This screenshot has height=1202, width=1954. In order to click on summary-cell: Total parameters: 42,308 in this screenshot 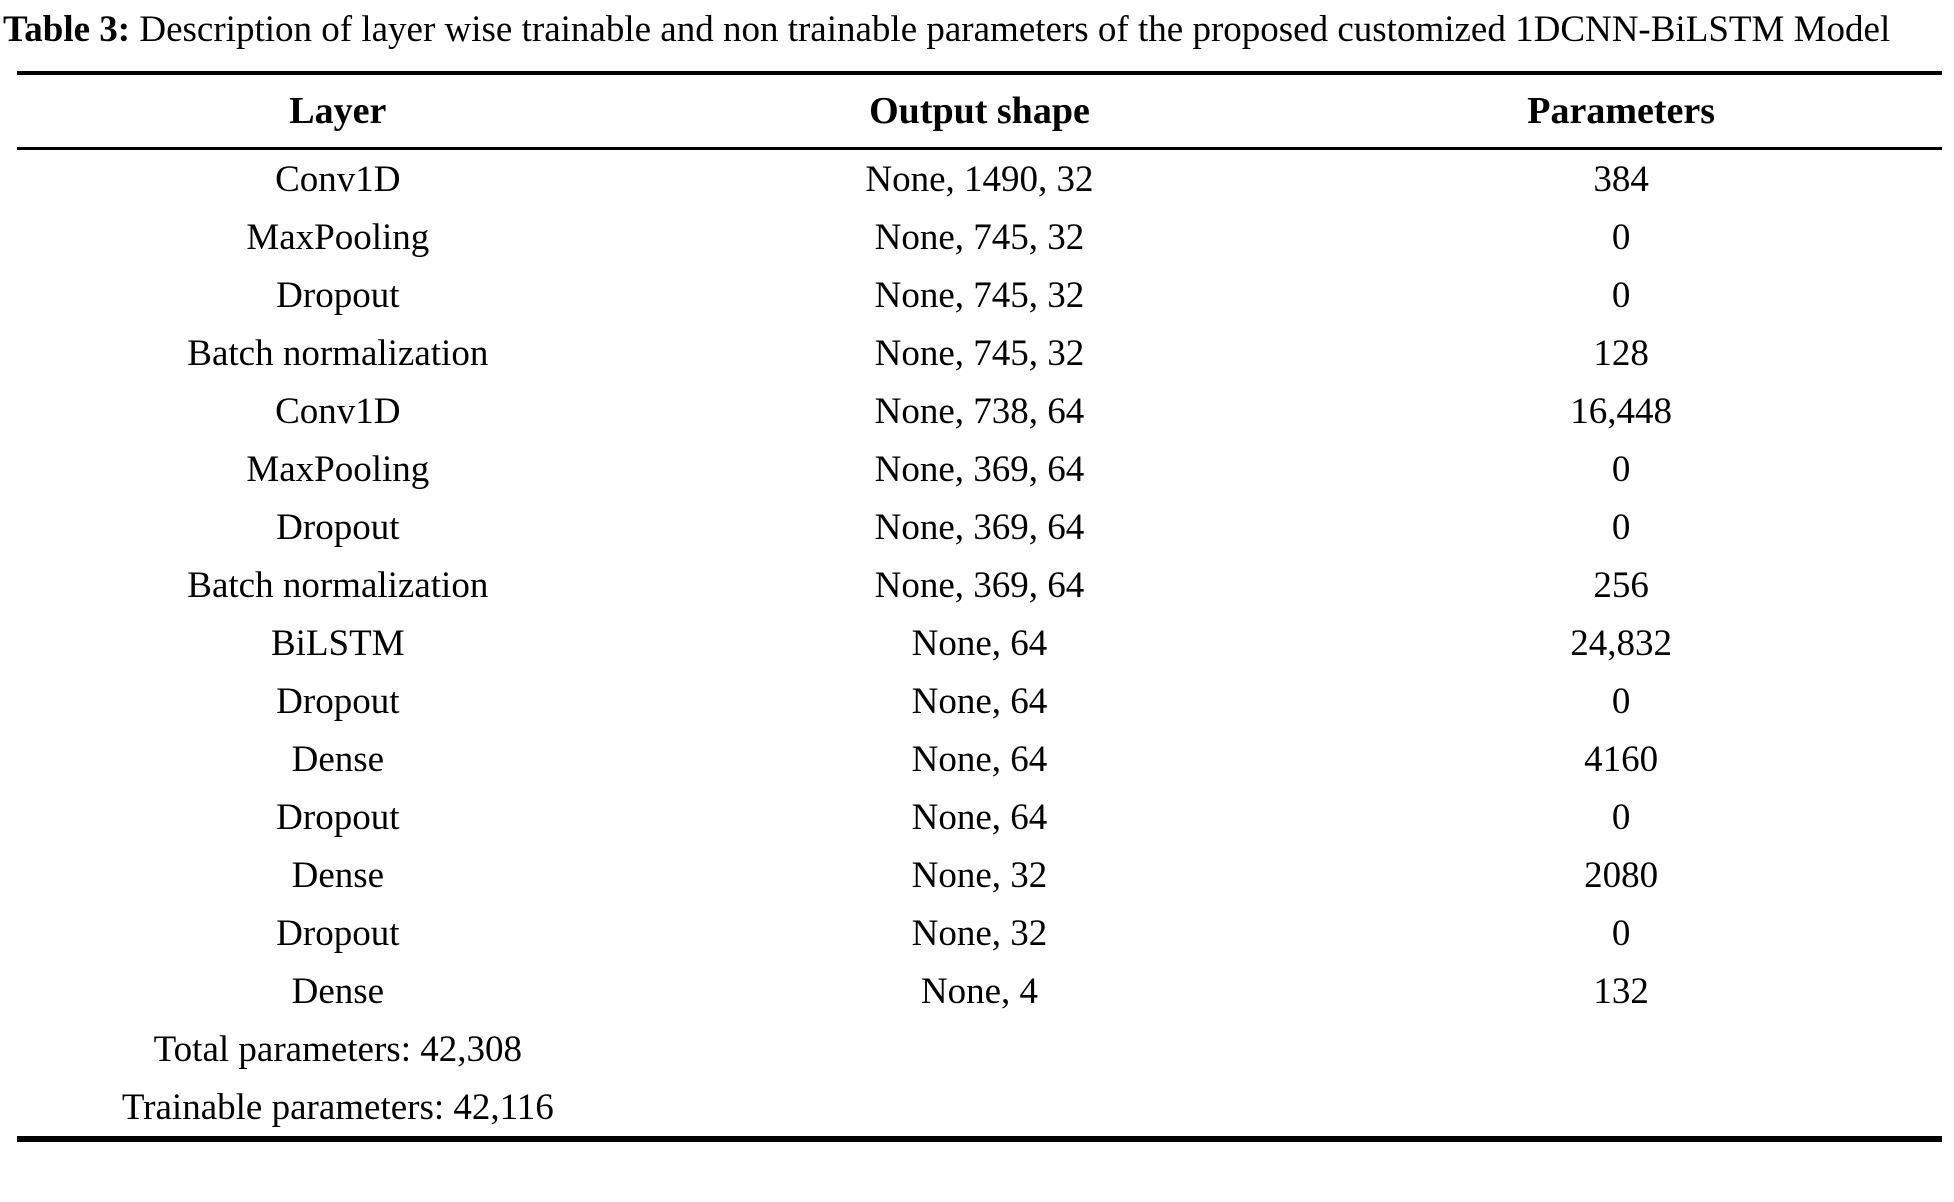, I will do `click(337, 1049)`.